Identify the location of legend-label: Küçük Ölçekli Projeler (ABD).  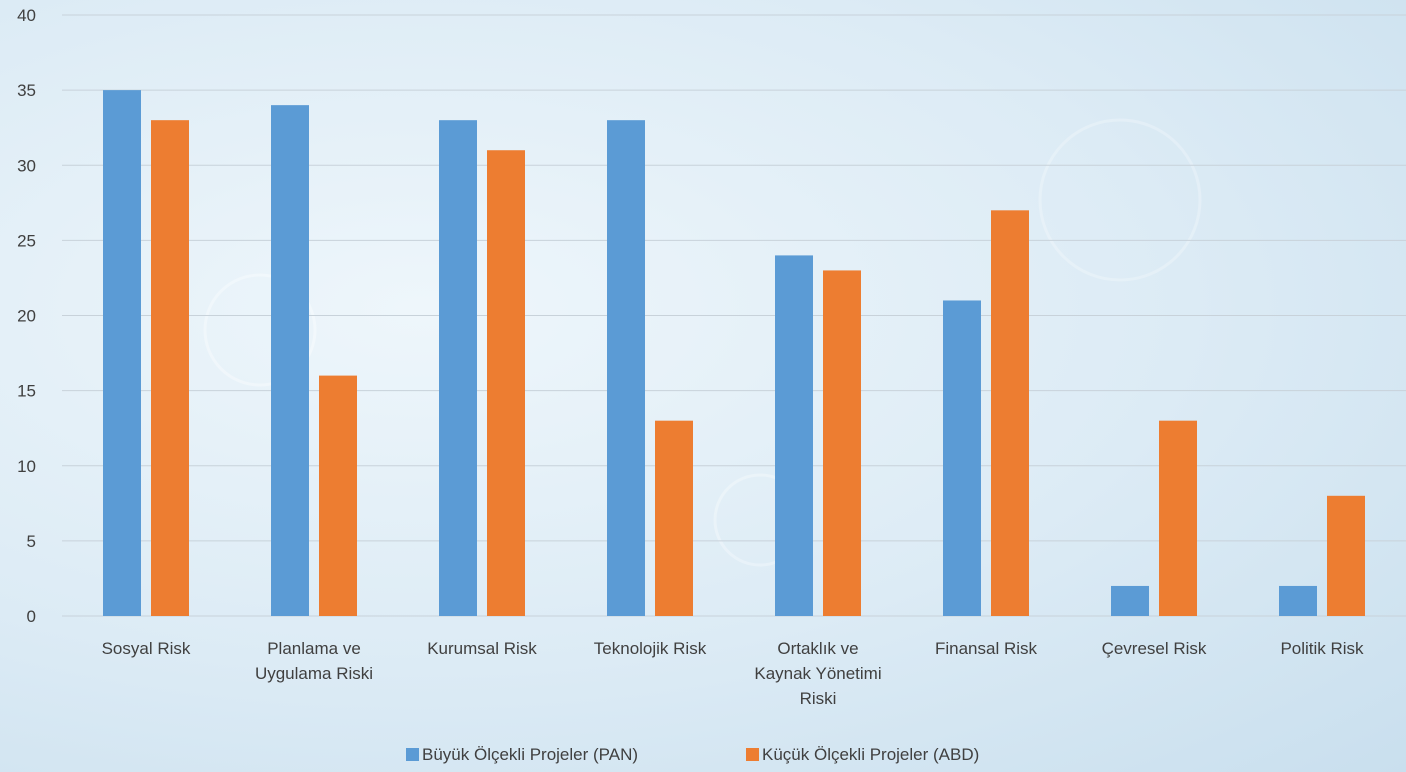
(870, 754).